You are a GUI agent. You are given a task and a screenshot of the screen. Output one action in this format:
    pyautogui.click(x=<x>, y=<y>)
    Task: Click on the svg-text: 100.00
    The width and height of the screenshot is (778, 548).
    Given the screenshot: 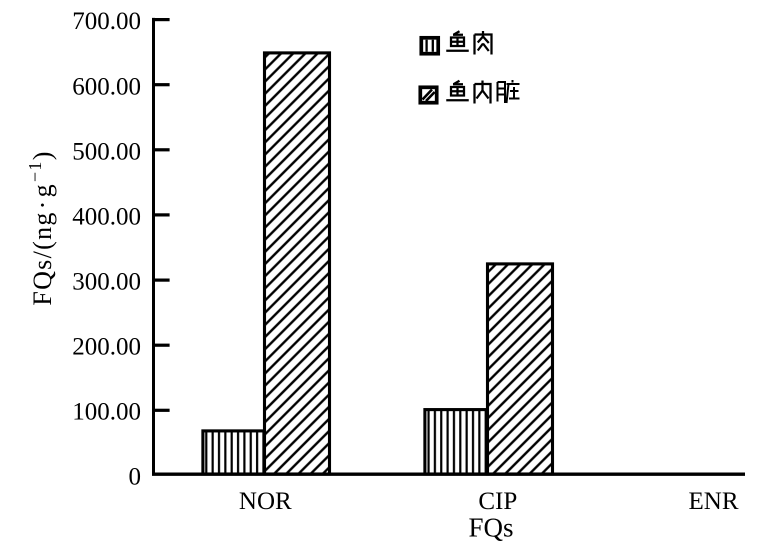 What is the action you would take?
    pyautogui.click(x=106, y=412)
    